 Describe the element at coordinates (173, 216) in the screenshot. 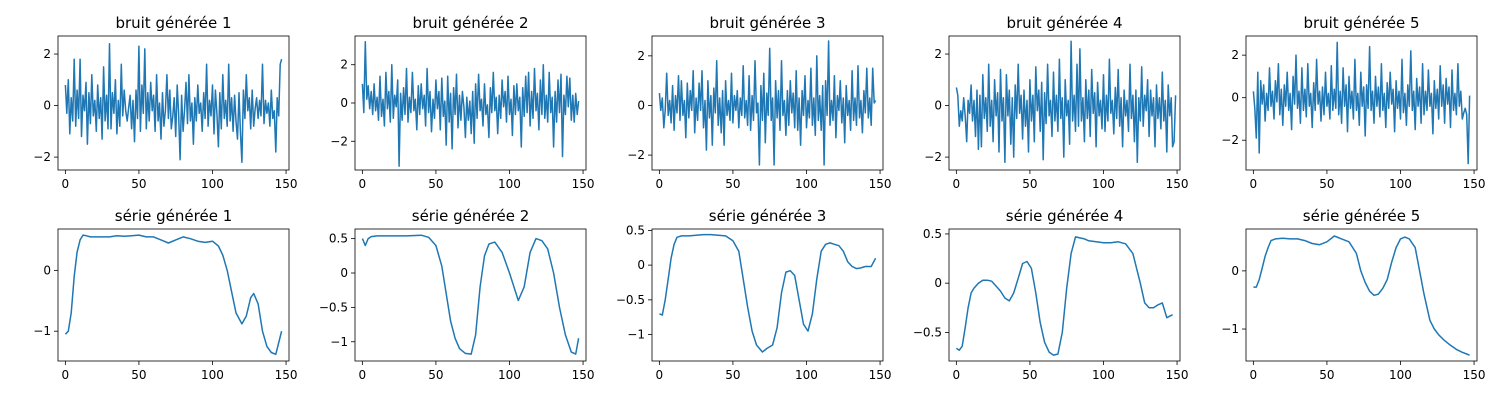

I see `subplot-title: série générée 1` at that location.